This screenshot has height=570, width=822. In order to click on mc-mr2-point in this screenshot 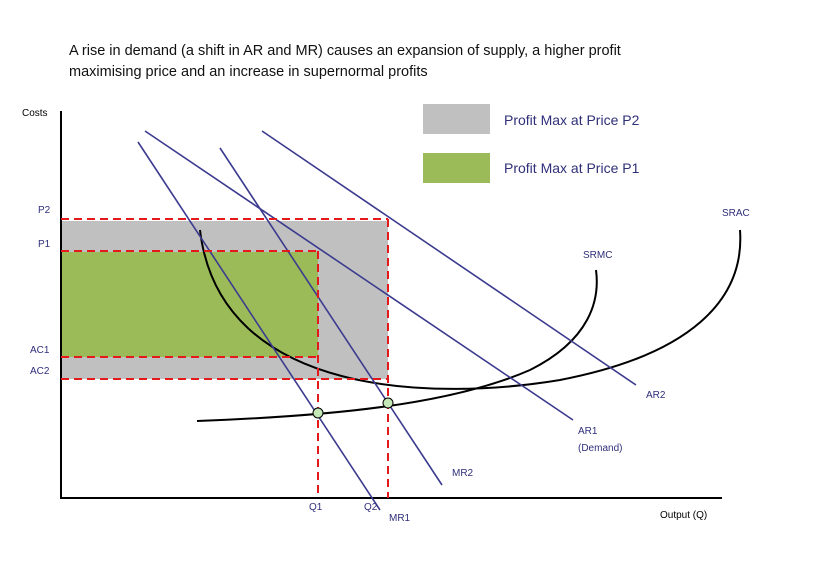, I will do `click(388, 403)`.